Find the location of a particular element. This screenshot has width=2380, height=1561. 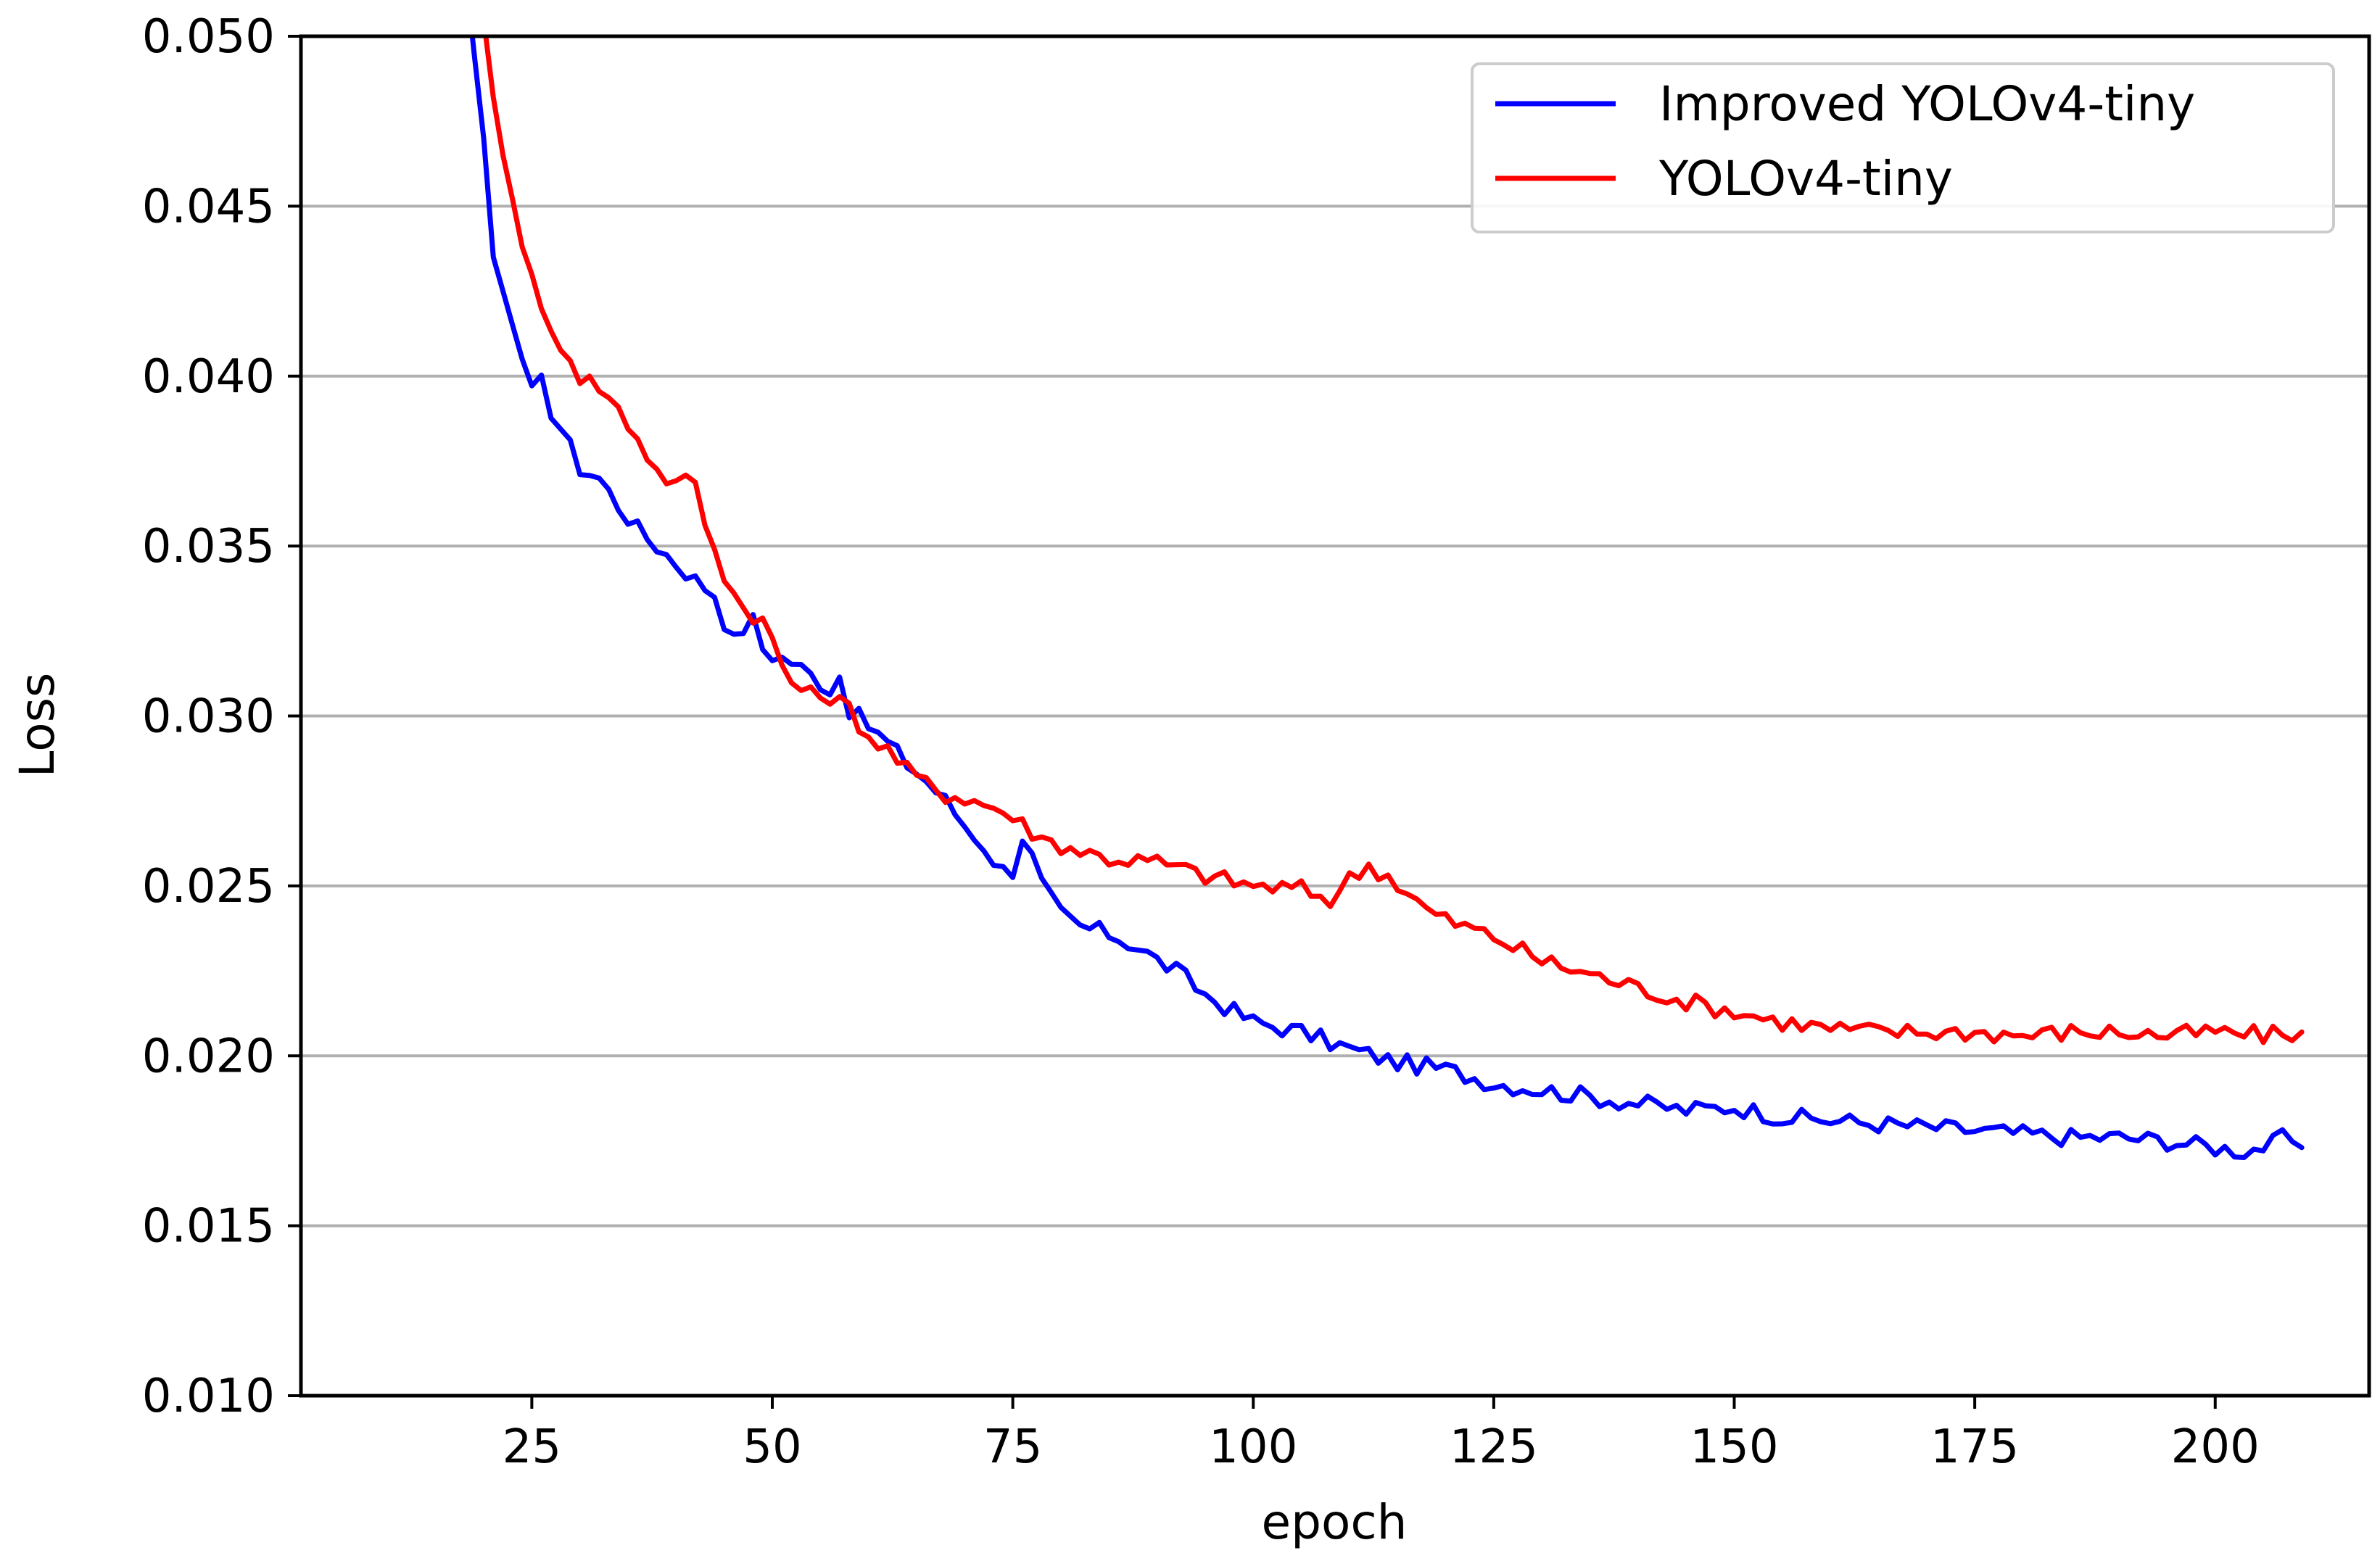

legend: Improved YOLOv4-tiny YOLOv4-tiny is located at coordinates (1903, 147).